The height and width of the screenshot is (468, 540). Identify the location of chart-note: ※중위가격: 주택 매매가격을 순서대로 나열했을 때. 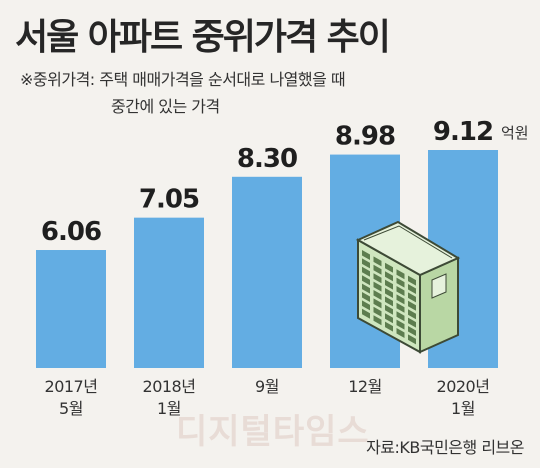
(183, 79).